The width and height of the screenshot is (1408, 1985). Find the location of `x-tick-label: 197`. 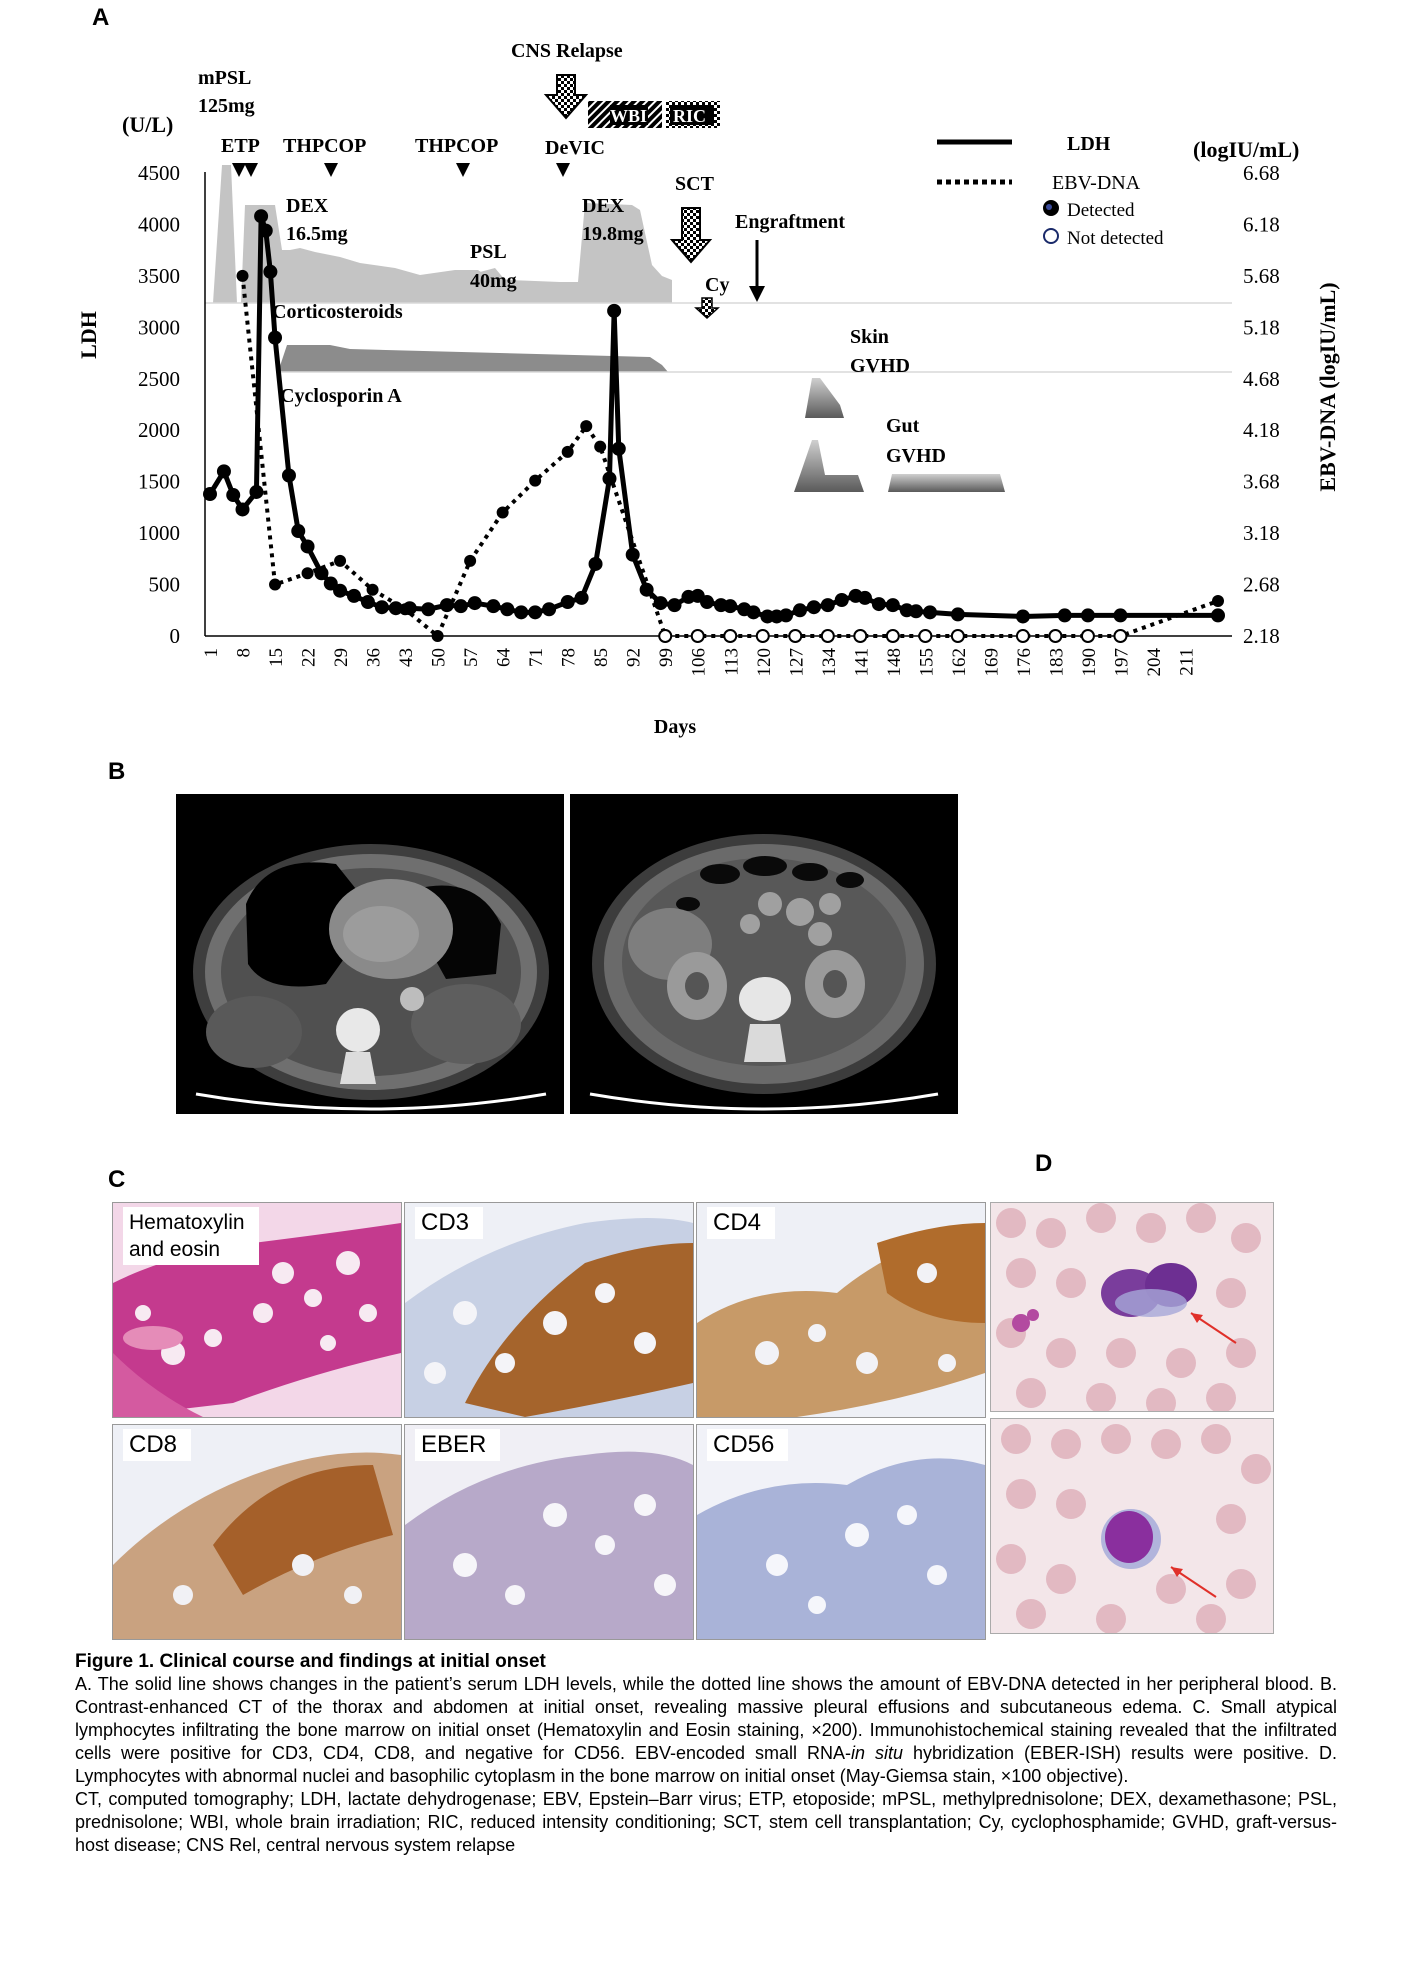

x-tick-label: 197 is located at coordinates (1121, 662).